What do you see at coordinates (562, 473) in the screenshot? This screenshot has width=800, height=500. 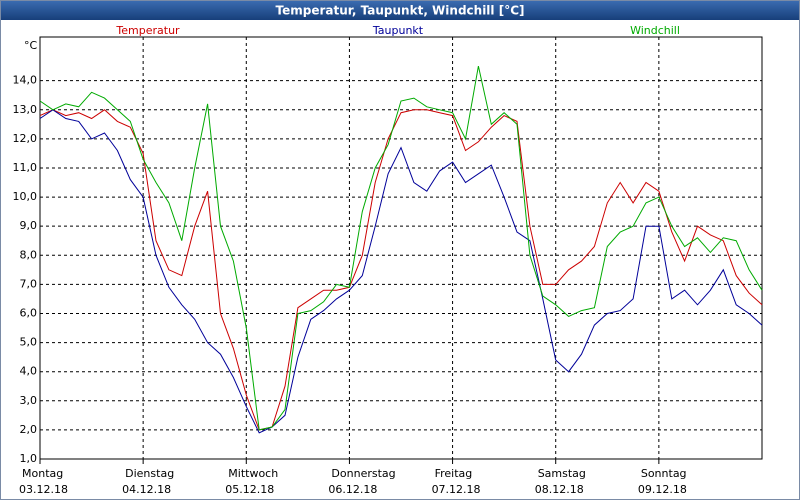 I see `x-tick-label: Samstag` at bounding box center [562, 473].